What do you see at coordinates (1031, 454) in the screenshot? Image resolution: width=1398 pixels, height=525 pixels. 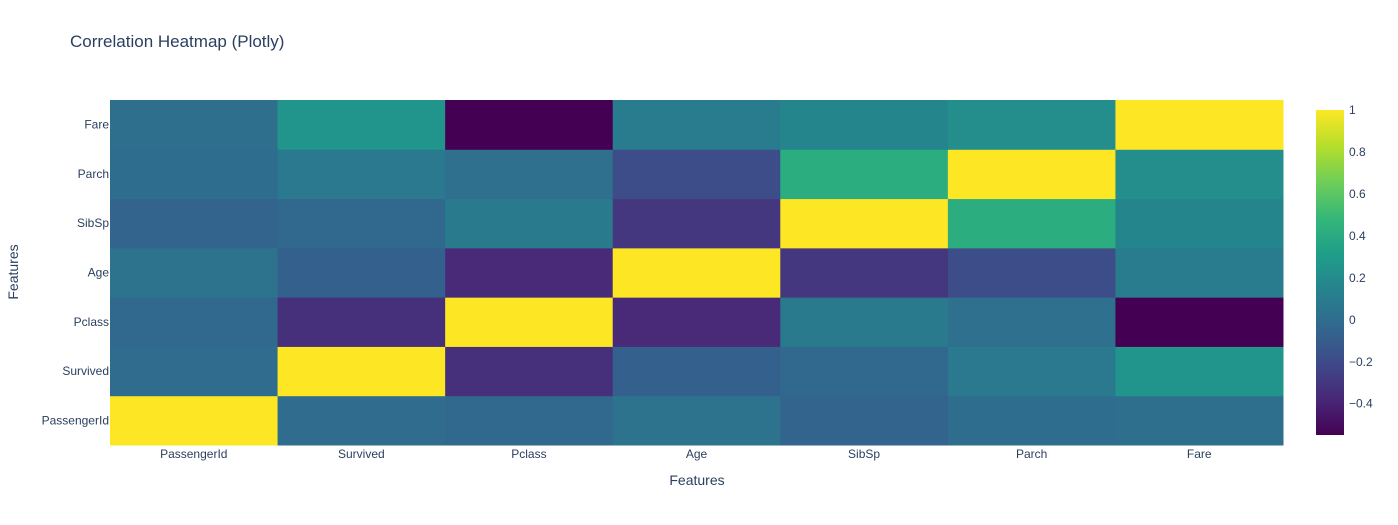 I see `x-tick-label: Parch` at bounding box center [1031, 454].